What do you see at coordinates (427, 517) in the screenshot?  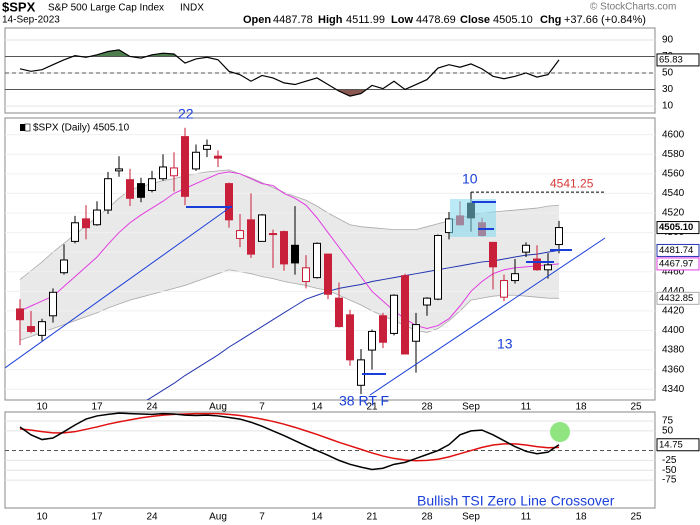 I see `x-tick-label: 28` at bounding box center [427, 517].